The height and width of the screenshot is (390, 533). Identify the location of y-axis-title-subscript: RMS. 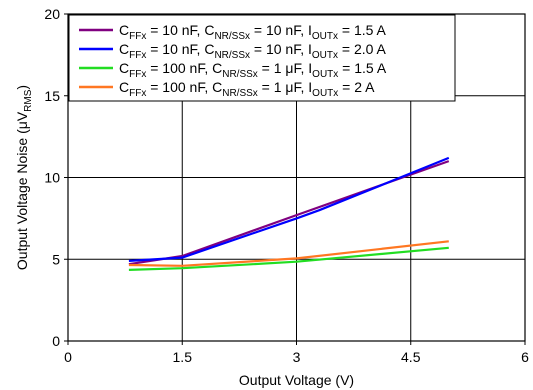
(28, 100).